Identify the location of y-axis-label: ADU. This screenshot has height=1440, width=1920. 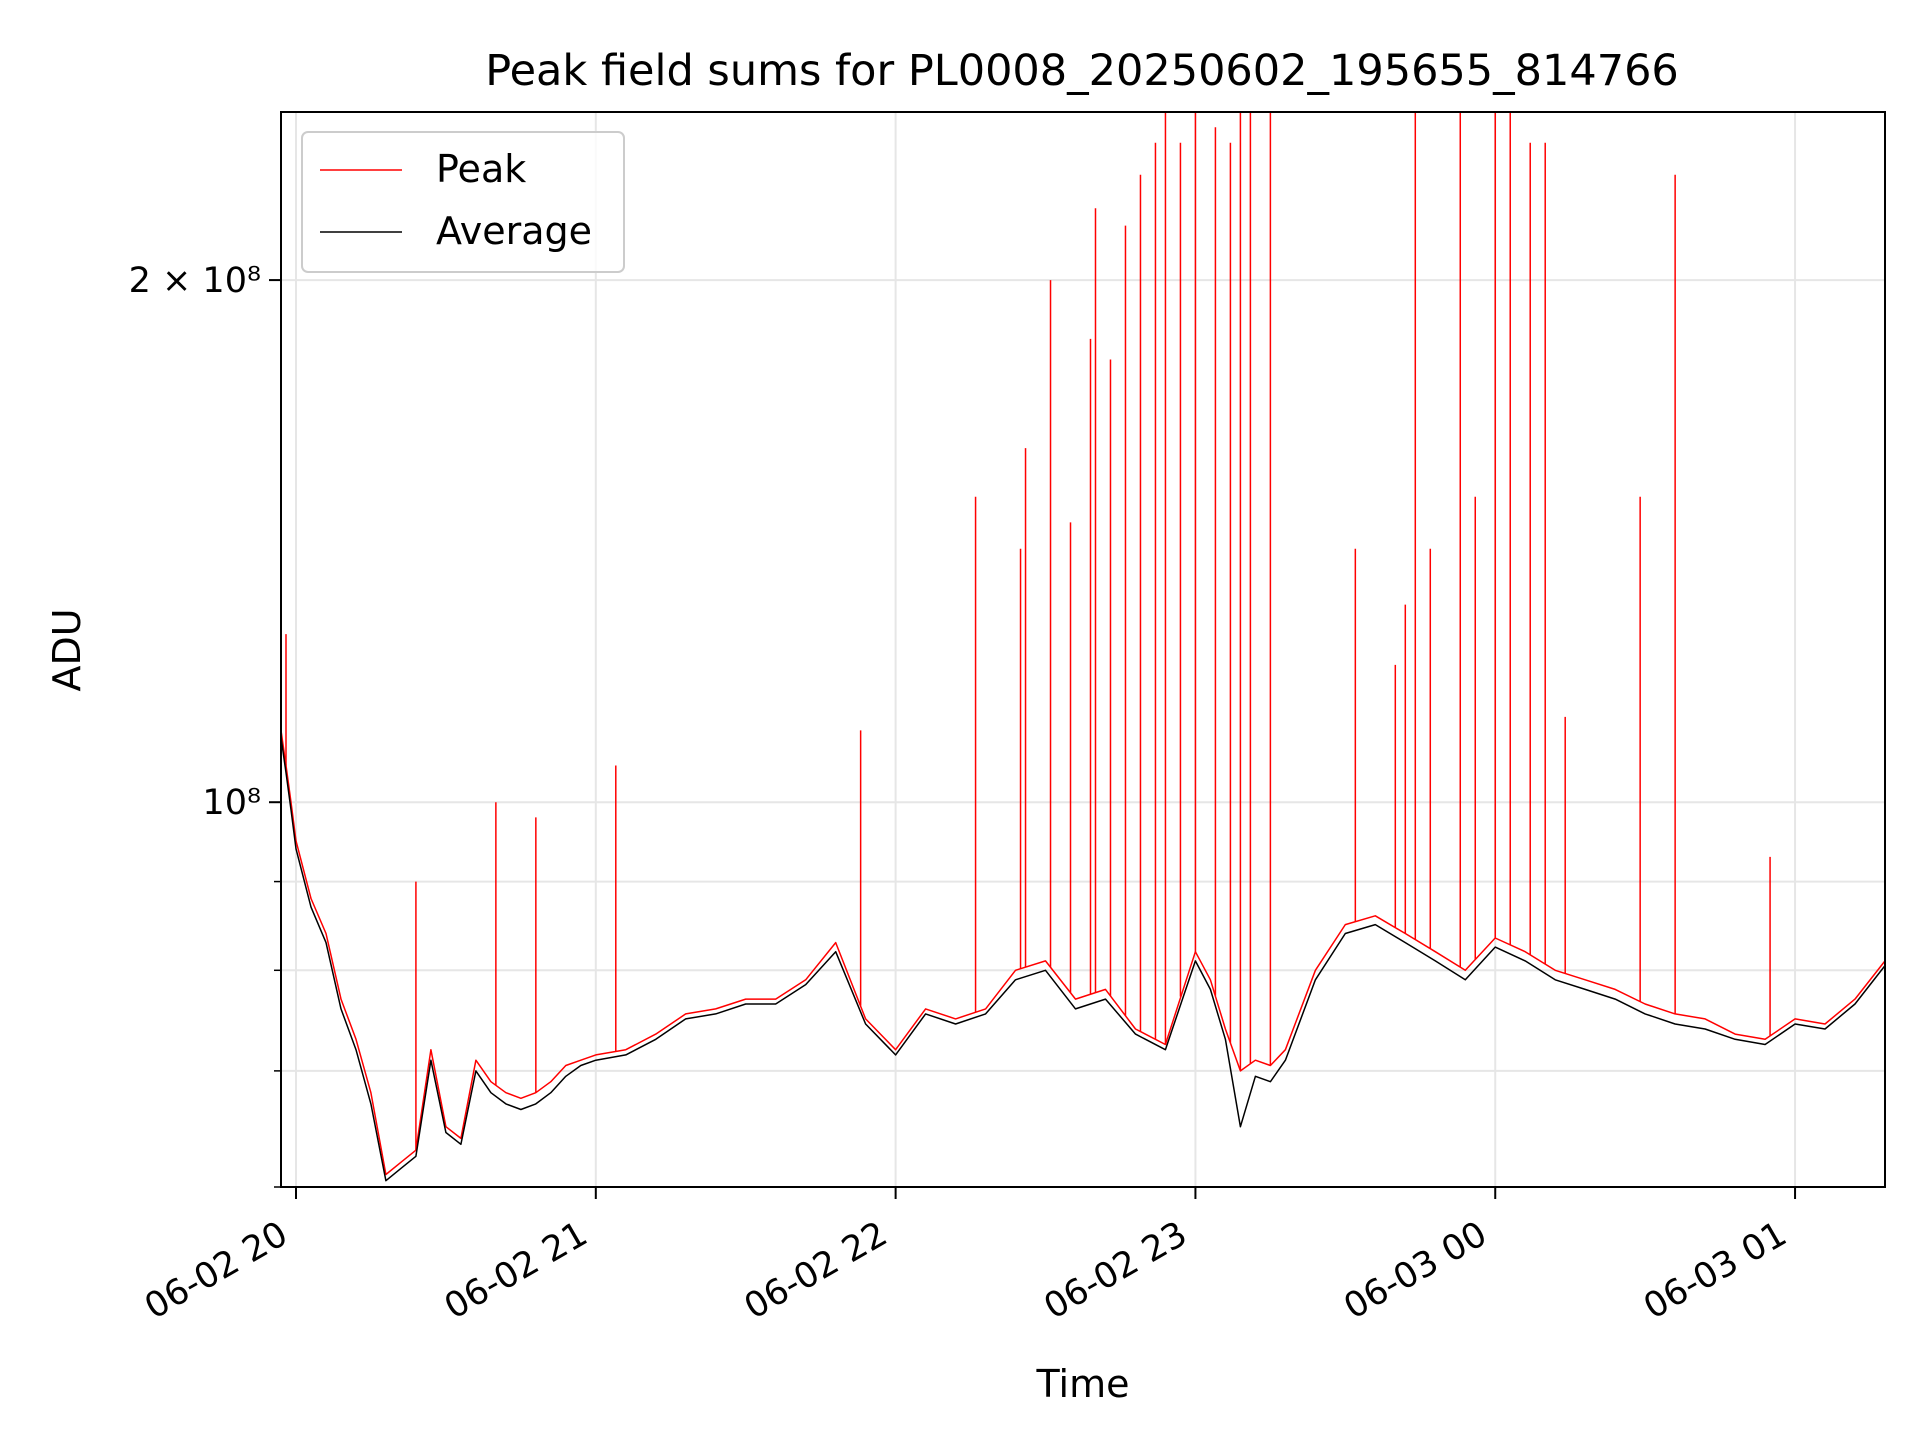
(67, 649).